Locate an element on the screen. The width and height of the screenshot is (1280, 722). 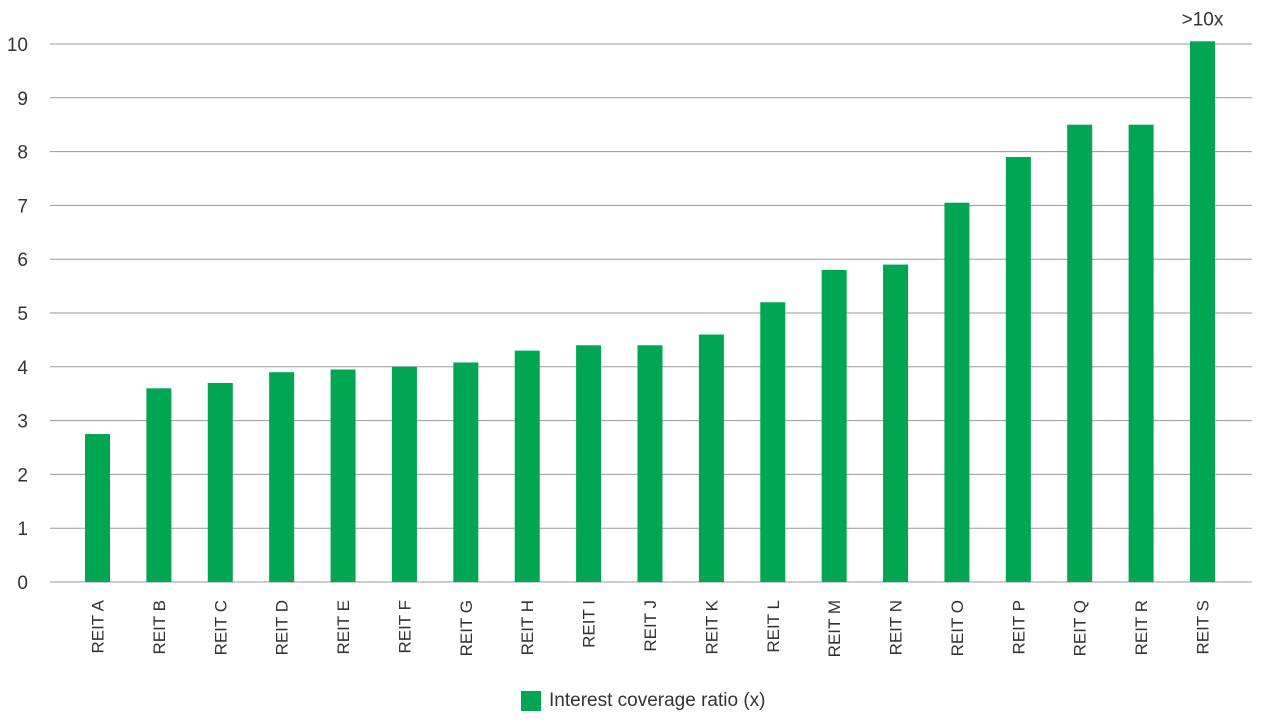
bar-reit-d is located at coordinates (282, 477).